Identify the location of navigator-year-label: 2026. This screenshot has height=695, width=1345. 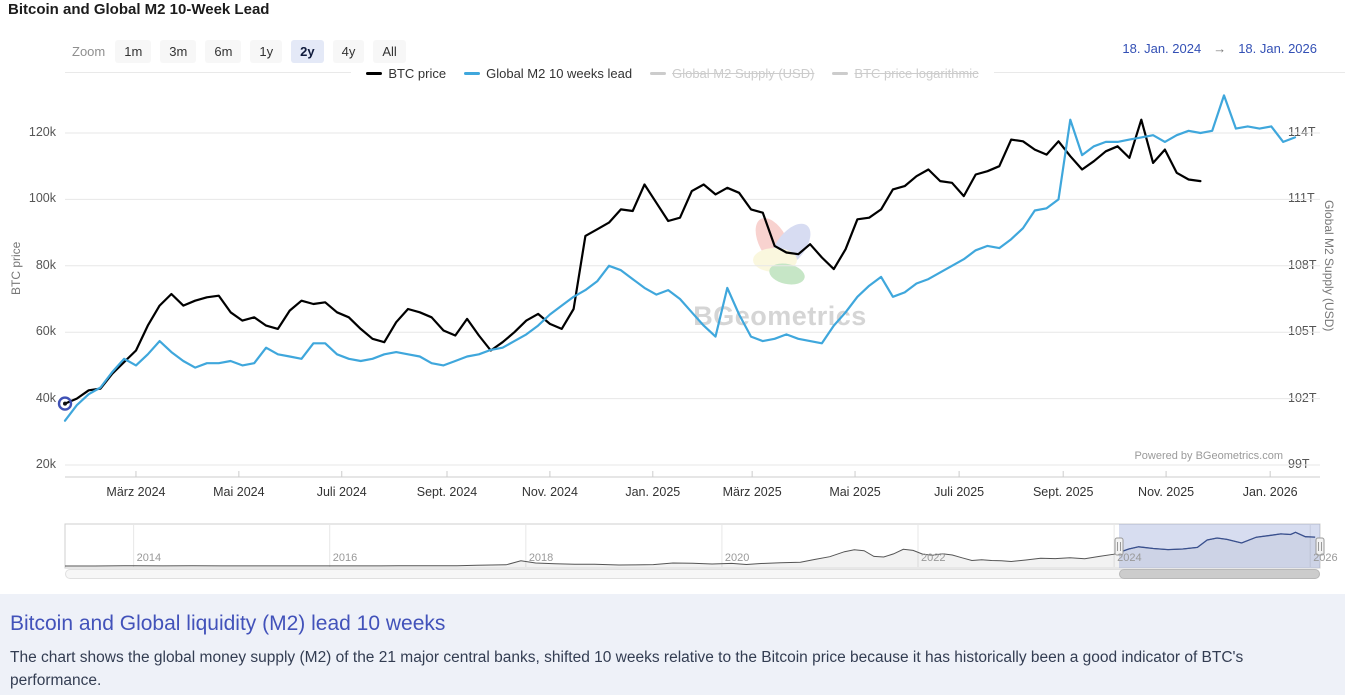
(1325, 558).